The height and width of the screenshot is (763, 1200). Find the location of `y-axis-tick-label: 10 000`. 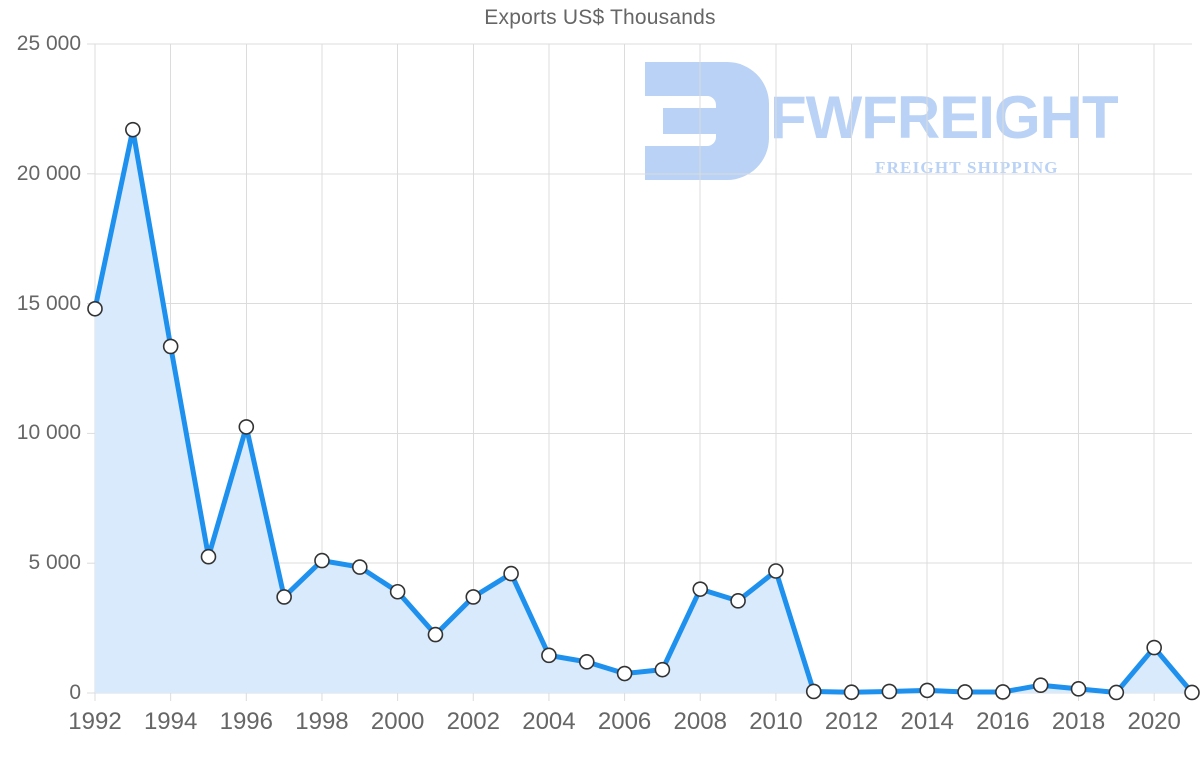

y-axis-tick-label: 10 000 is located at coordinates (48, 433).